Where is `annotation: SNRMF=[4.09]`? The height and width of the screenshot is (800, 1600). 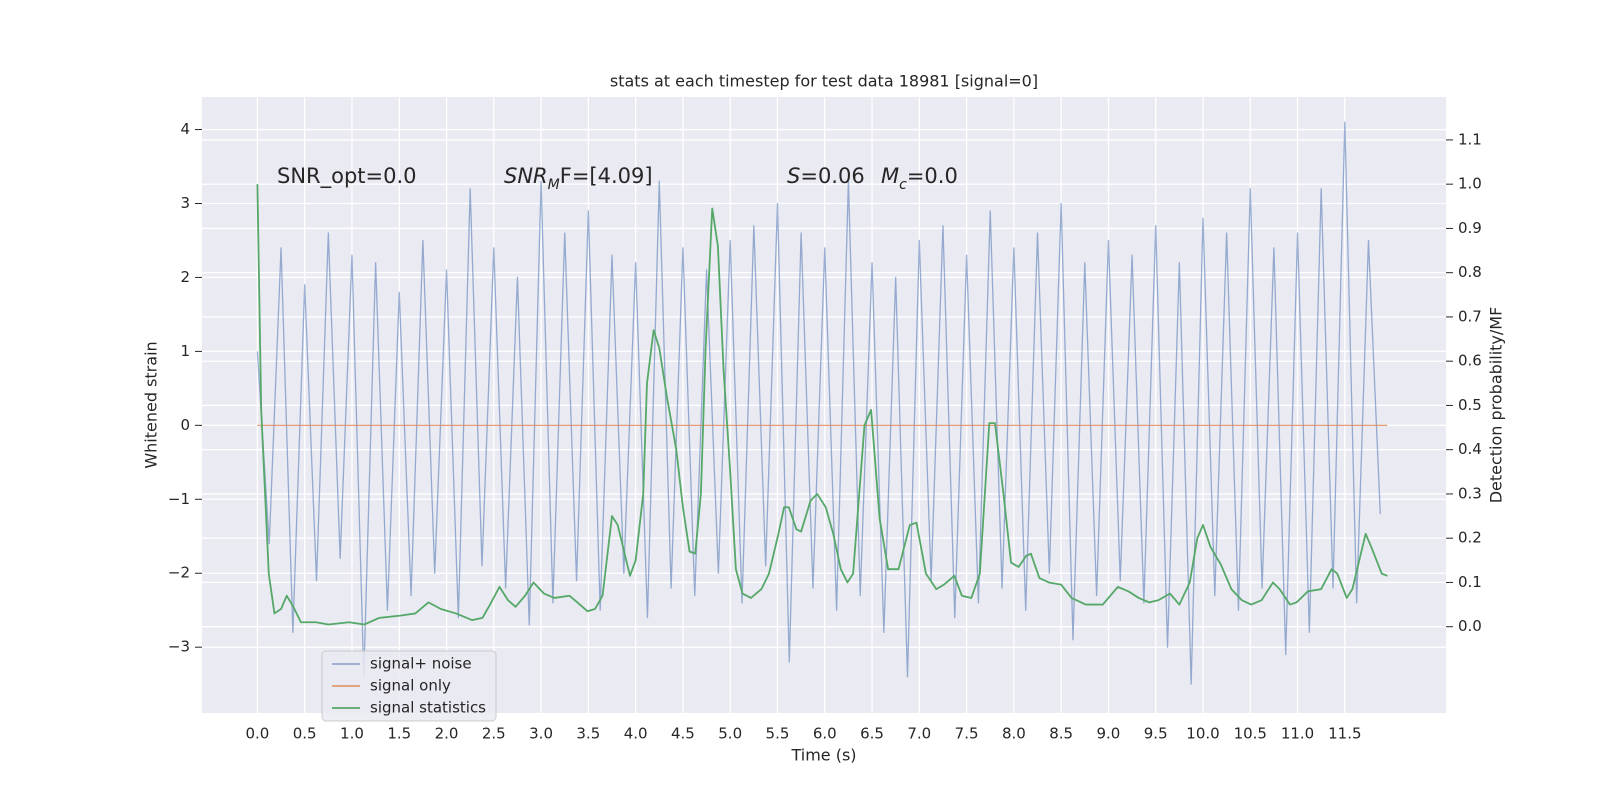
annotation: SNRMF=[4.09] is located at coordinates (578, 178).